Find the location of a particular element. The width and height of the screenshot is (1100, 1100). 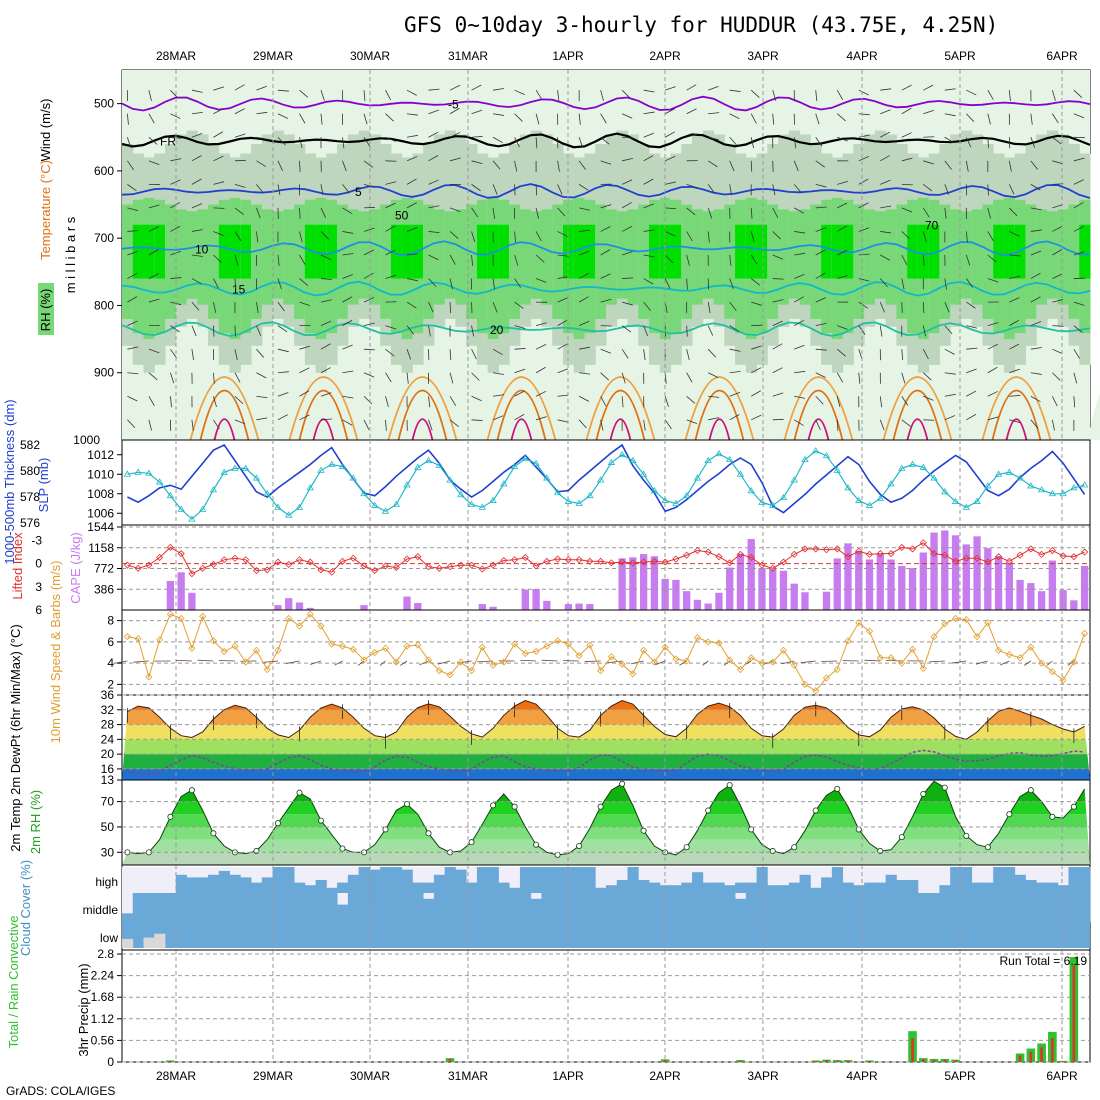

rh-dry-patch is located at coordinates (521, 406).